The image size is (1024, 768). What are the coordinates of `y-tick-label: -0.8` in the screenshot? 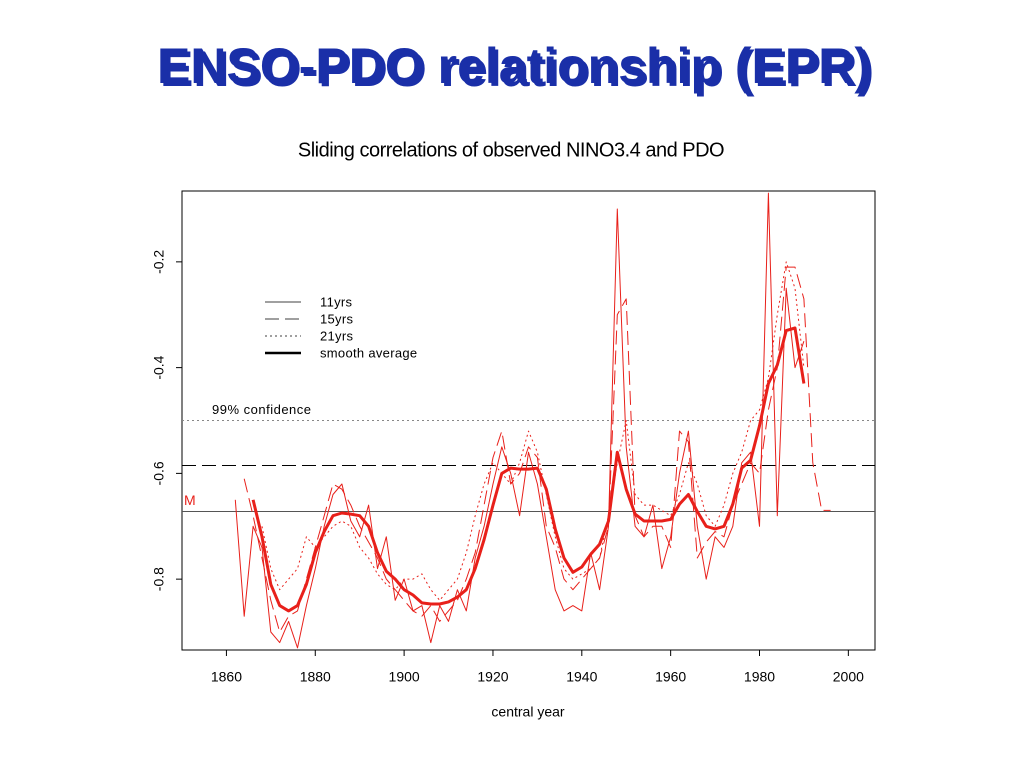 It's located at (159, 579).